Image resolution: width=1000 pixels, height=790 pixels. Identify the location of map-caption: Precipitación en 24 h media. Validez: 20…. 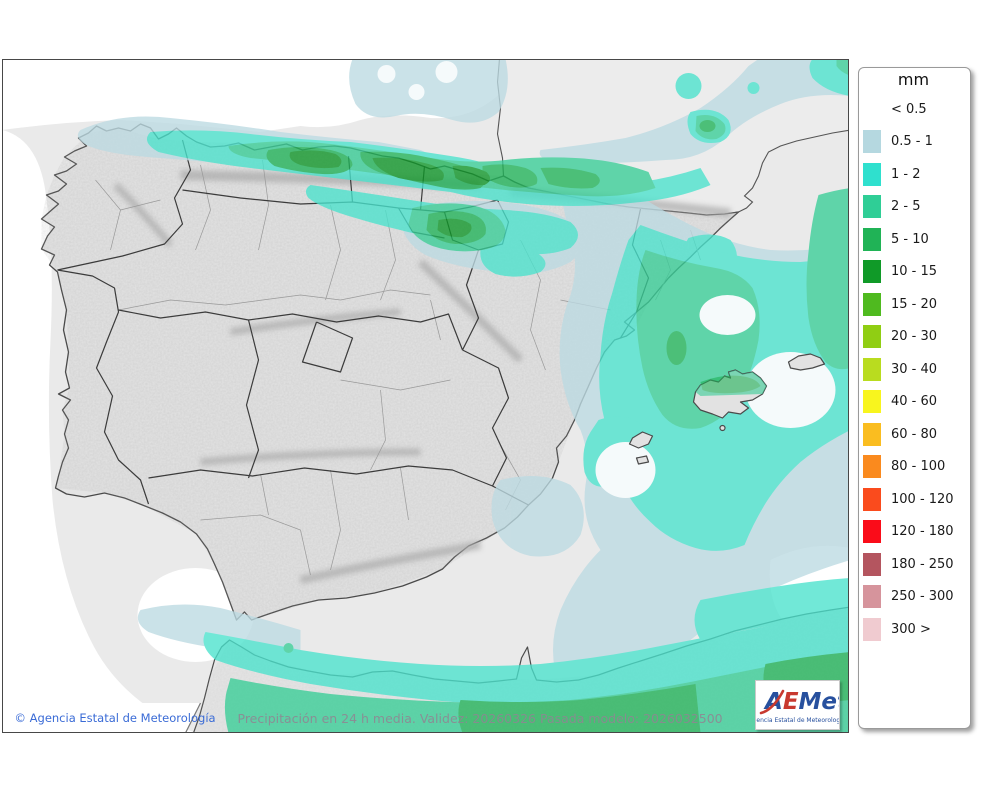
(480, 718).